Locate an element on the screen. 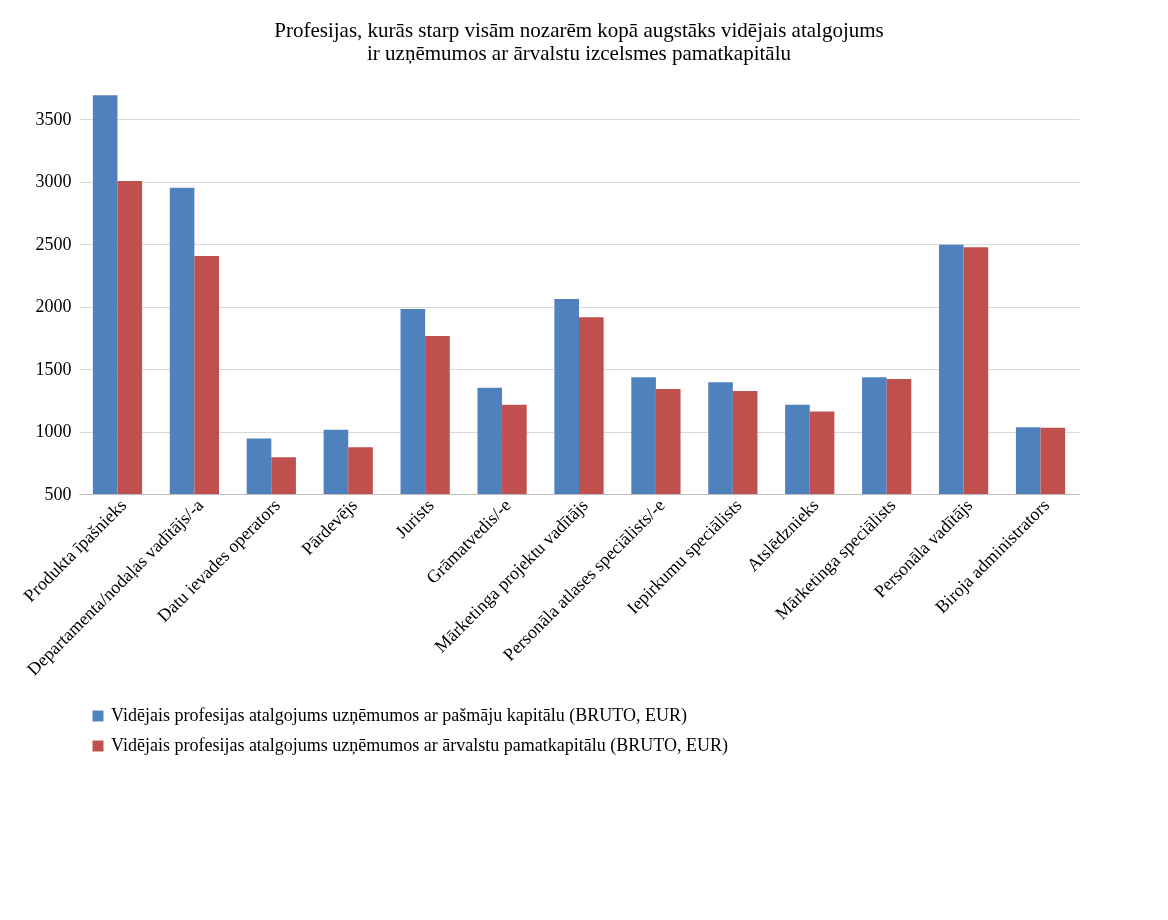 This screenshot has height=920, width=1168. chart-title: Profesijas, kurās starp visām nozarēm kopā augstāks vidējais atalgojums ir uzņēmumos ar ārvalstu izcelsmes pamatkapitālu is located at coordinates (579, 41).